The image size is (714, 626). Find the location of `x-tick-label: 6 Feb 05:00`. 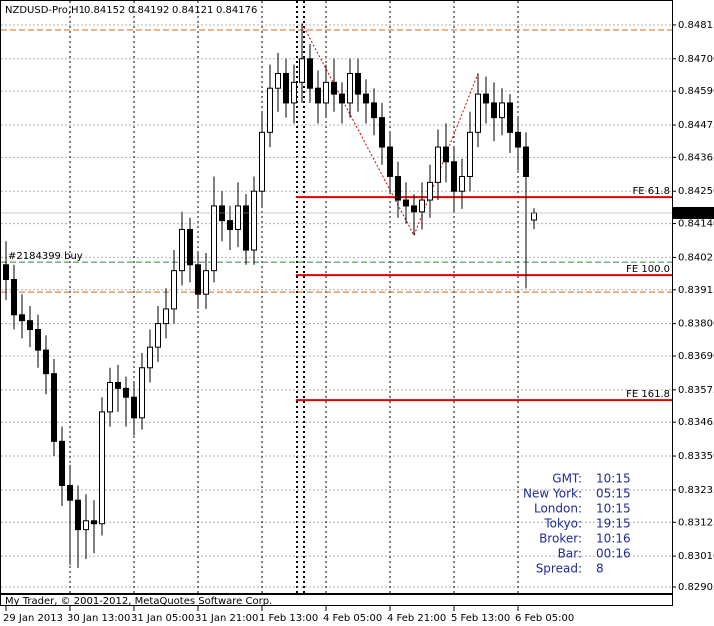

x-tick-label: 6 Feb 05:00 is located at coordinates (544, 618).